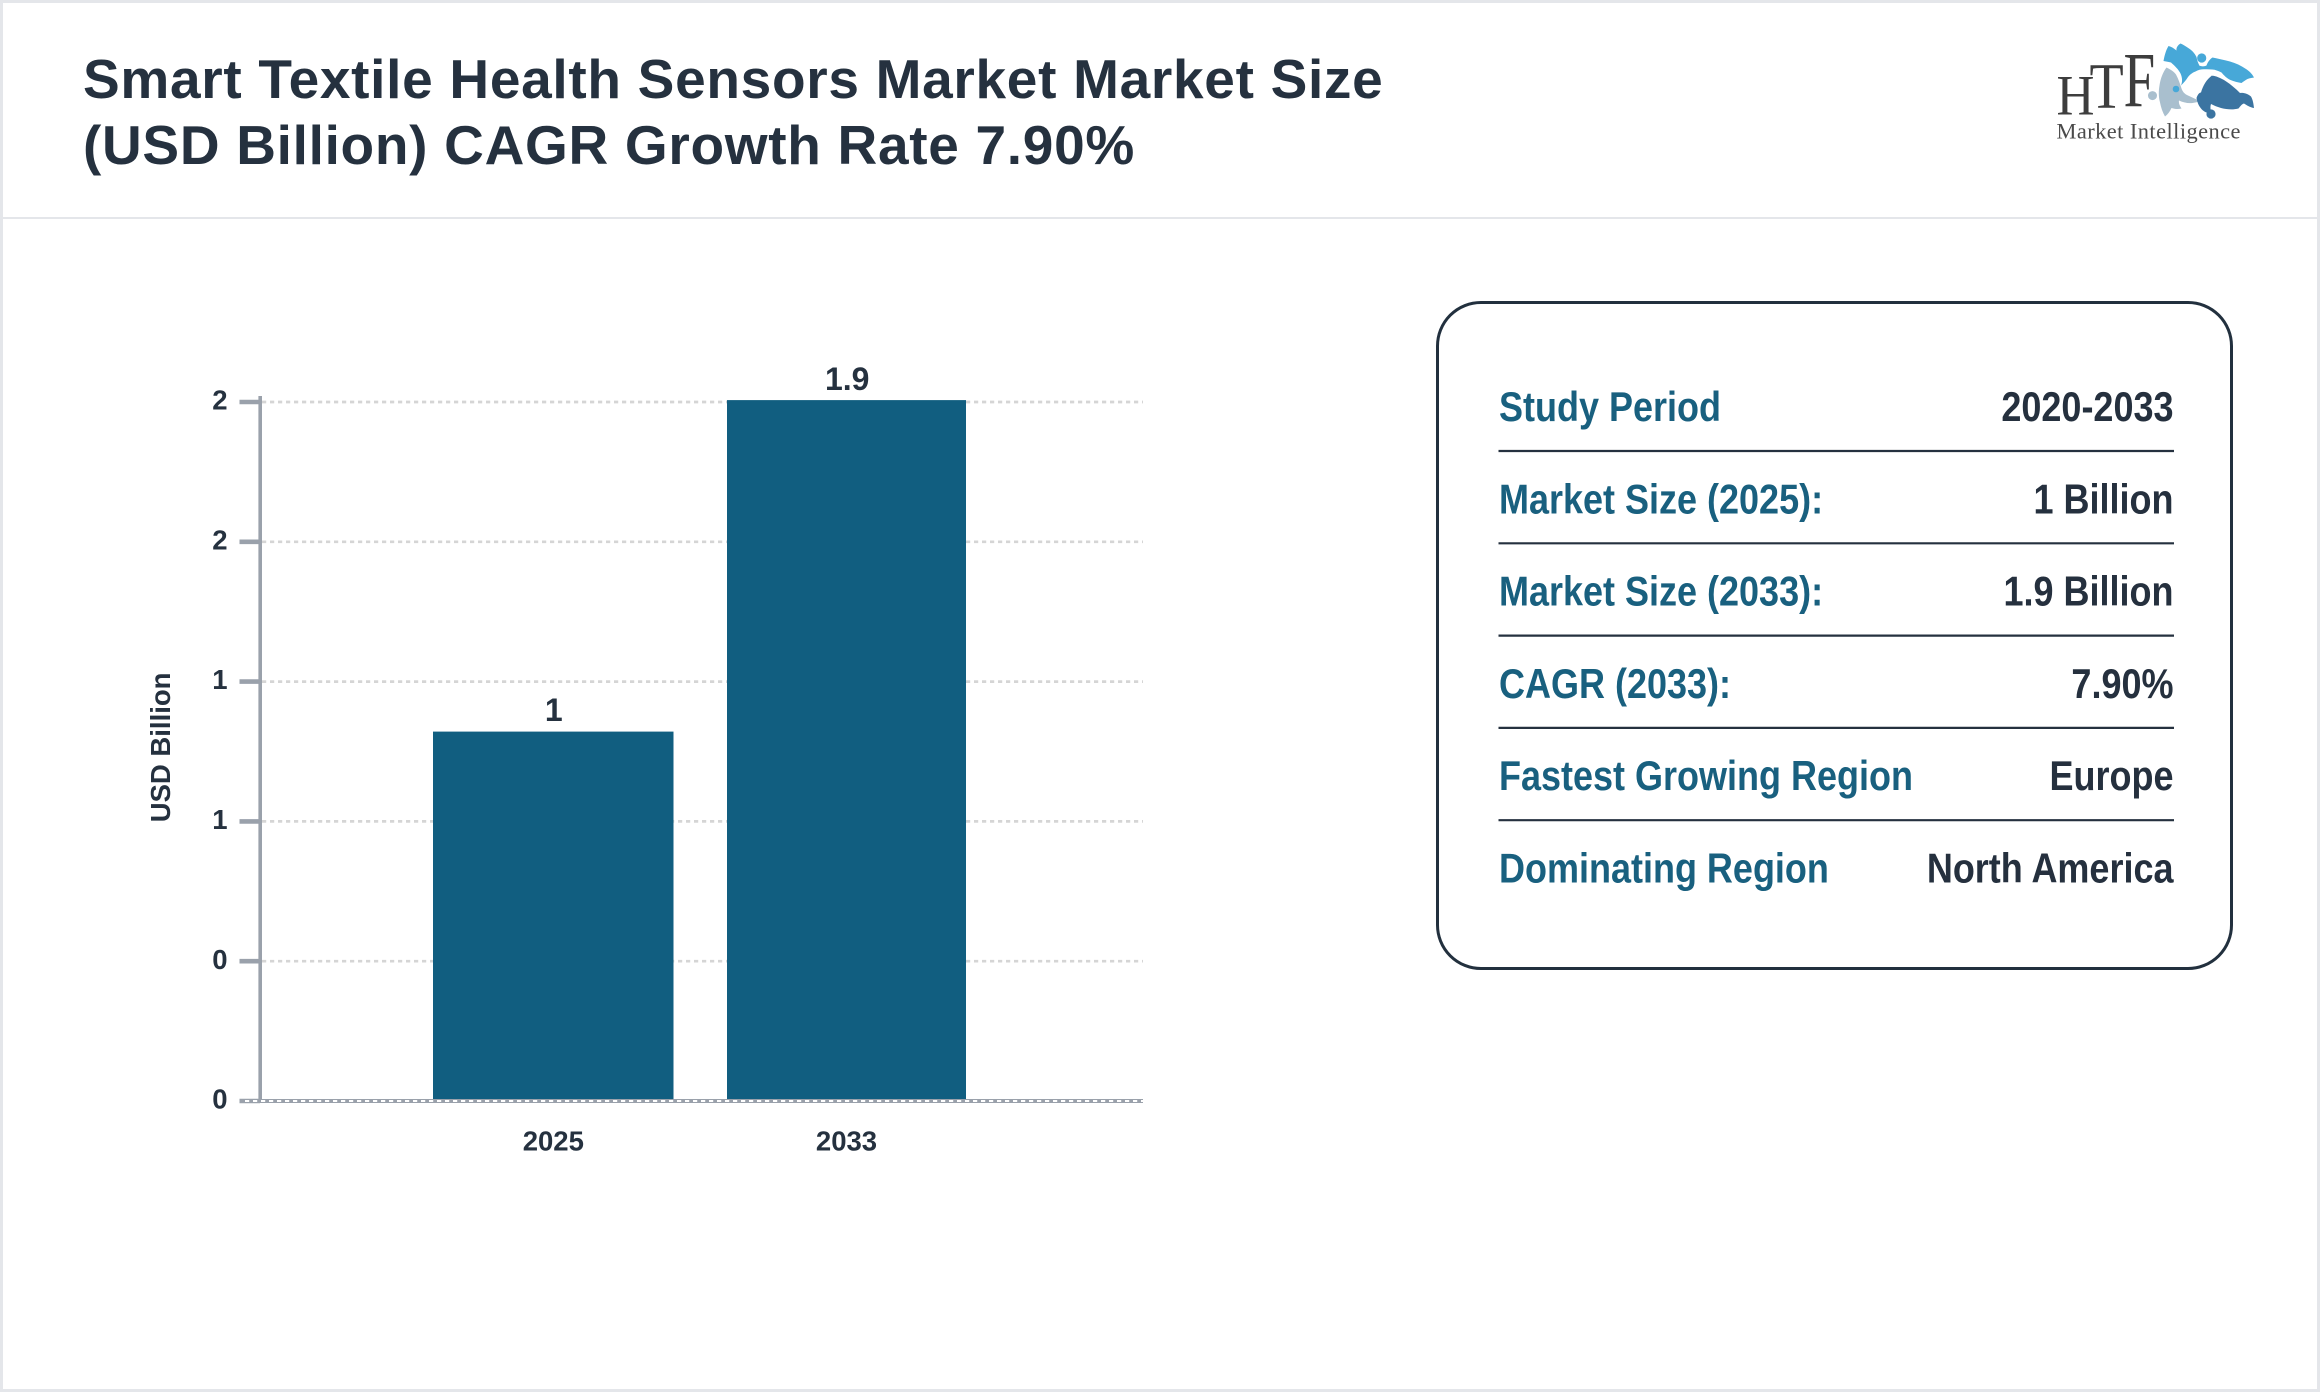 Image resolution: width=2320 pixels, height=1392 pixels. I want to click on svg-text: USD Billion, so click(160, 748).